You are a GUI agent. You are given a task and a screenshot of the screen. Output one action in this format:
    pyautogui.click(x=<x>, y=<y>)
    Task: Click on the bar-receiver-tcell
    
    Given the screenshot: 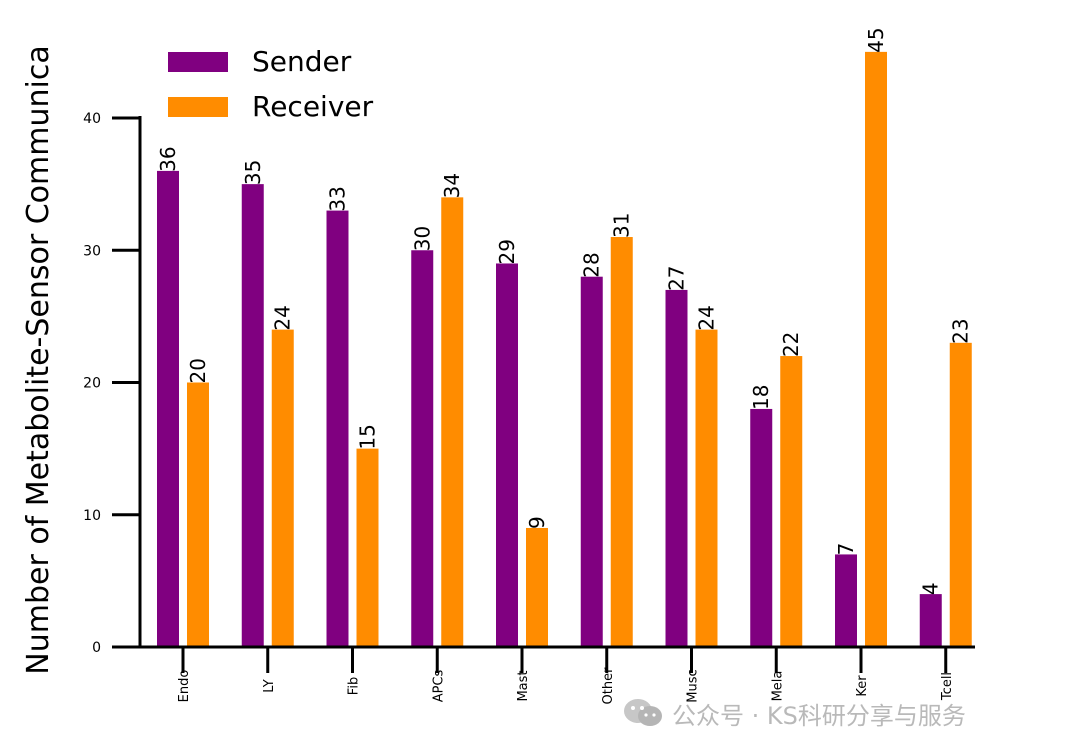 What is the action you would take?
    pyautogui.click(x=960, y=494)
    